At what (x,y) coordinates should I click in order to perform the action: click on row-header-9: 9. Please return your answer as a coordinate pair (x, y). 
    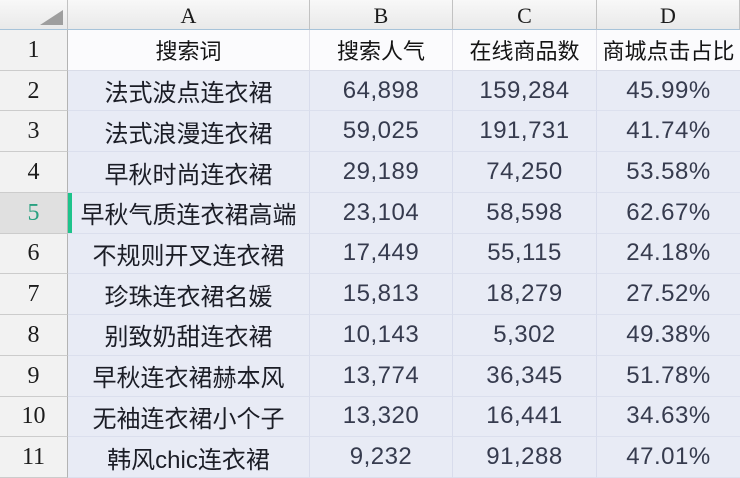
    Looking at the image, I should click on (34, 376).